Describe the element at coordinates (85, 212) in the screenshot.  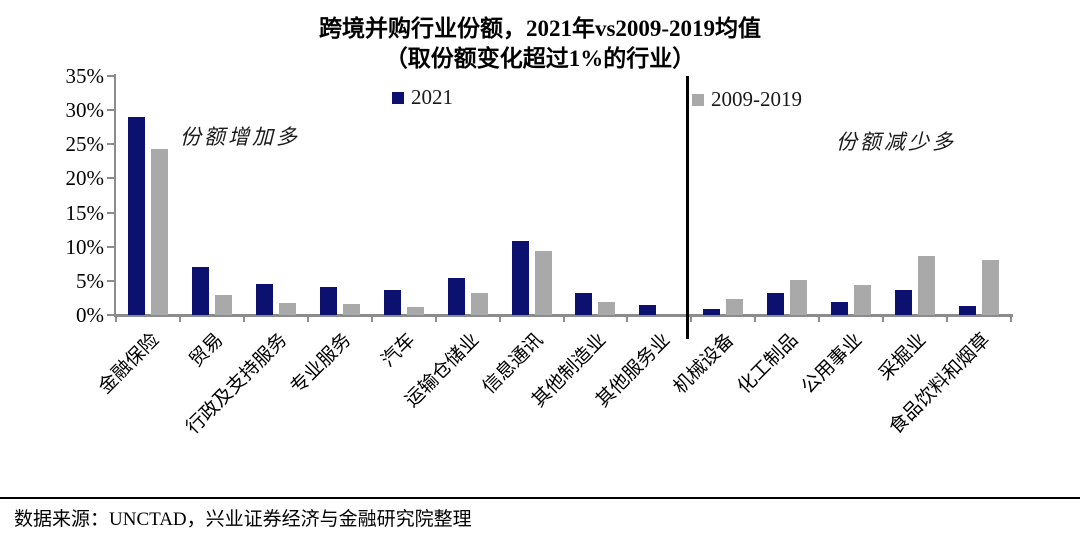
I see `y-tick-label-15%: 15%` at that location.